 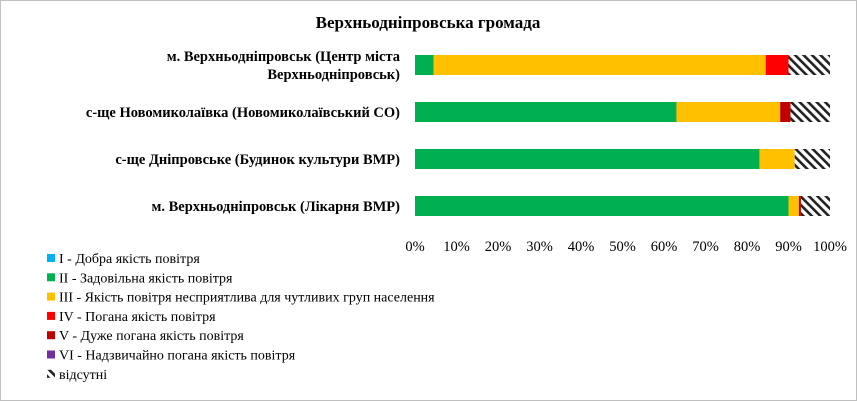 What do you see at coordinates (539, 247) in the screenshot?
I see `x-tick-label-4: 30%` at bounding box center [539, 247].